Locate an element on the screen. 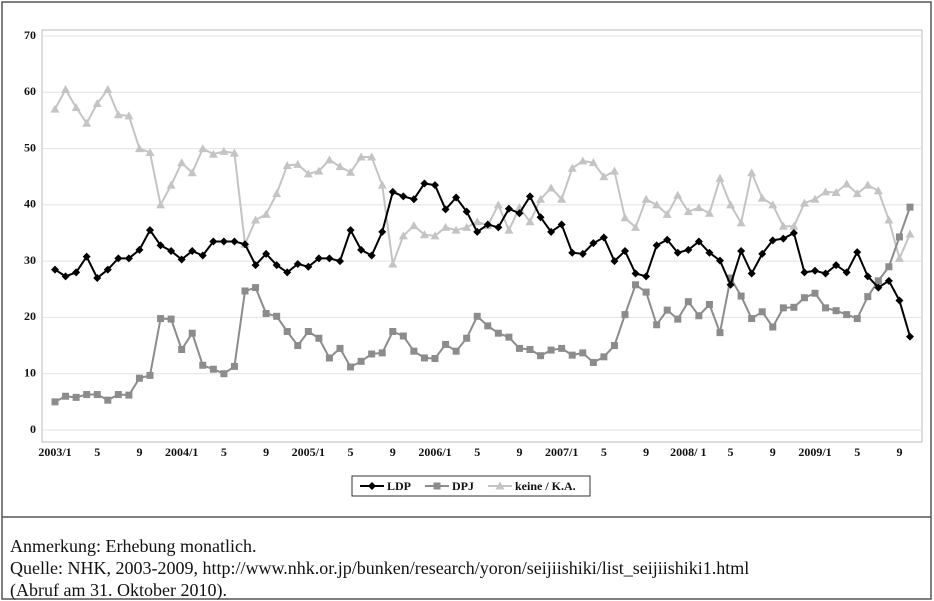  y-tick-label: 60 is located at coordinates (30, 91).